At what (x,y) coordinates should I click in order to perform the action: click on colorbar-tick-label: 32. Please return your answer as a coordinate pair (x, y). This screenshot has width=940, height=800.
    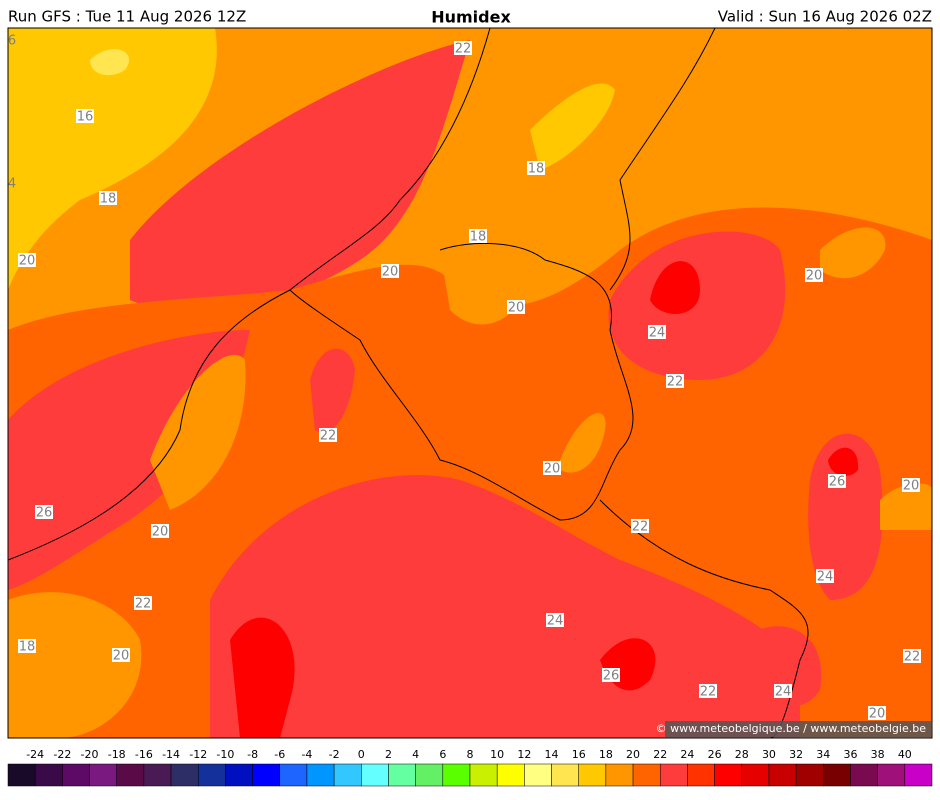
    Looking at the image, I should click on (796, 754).